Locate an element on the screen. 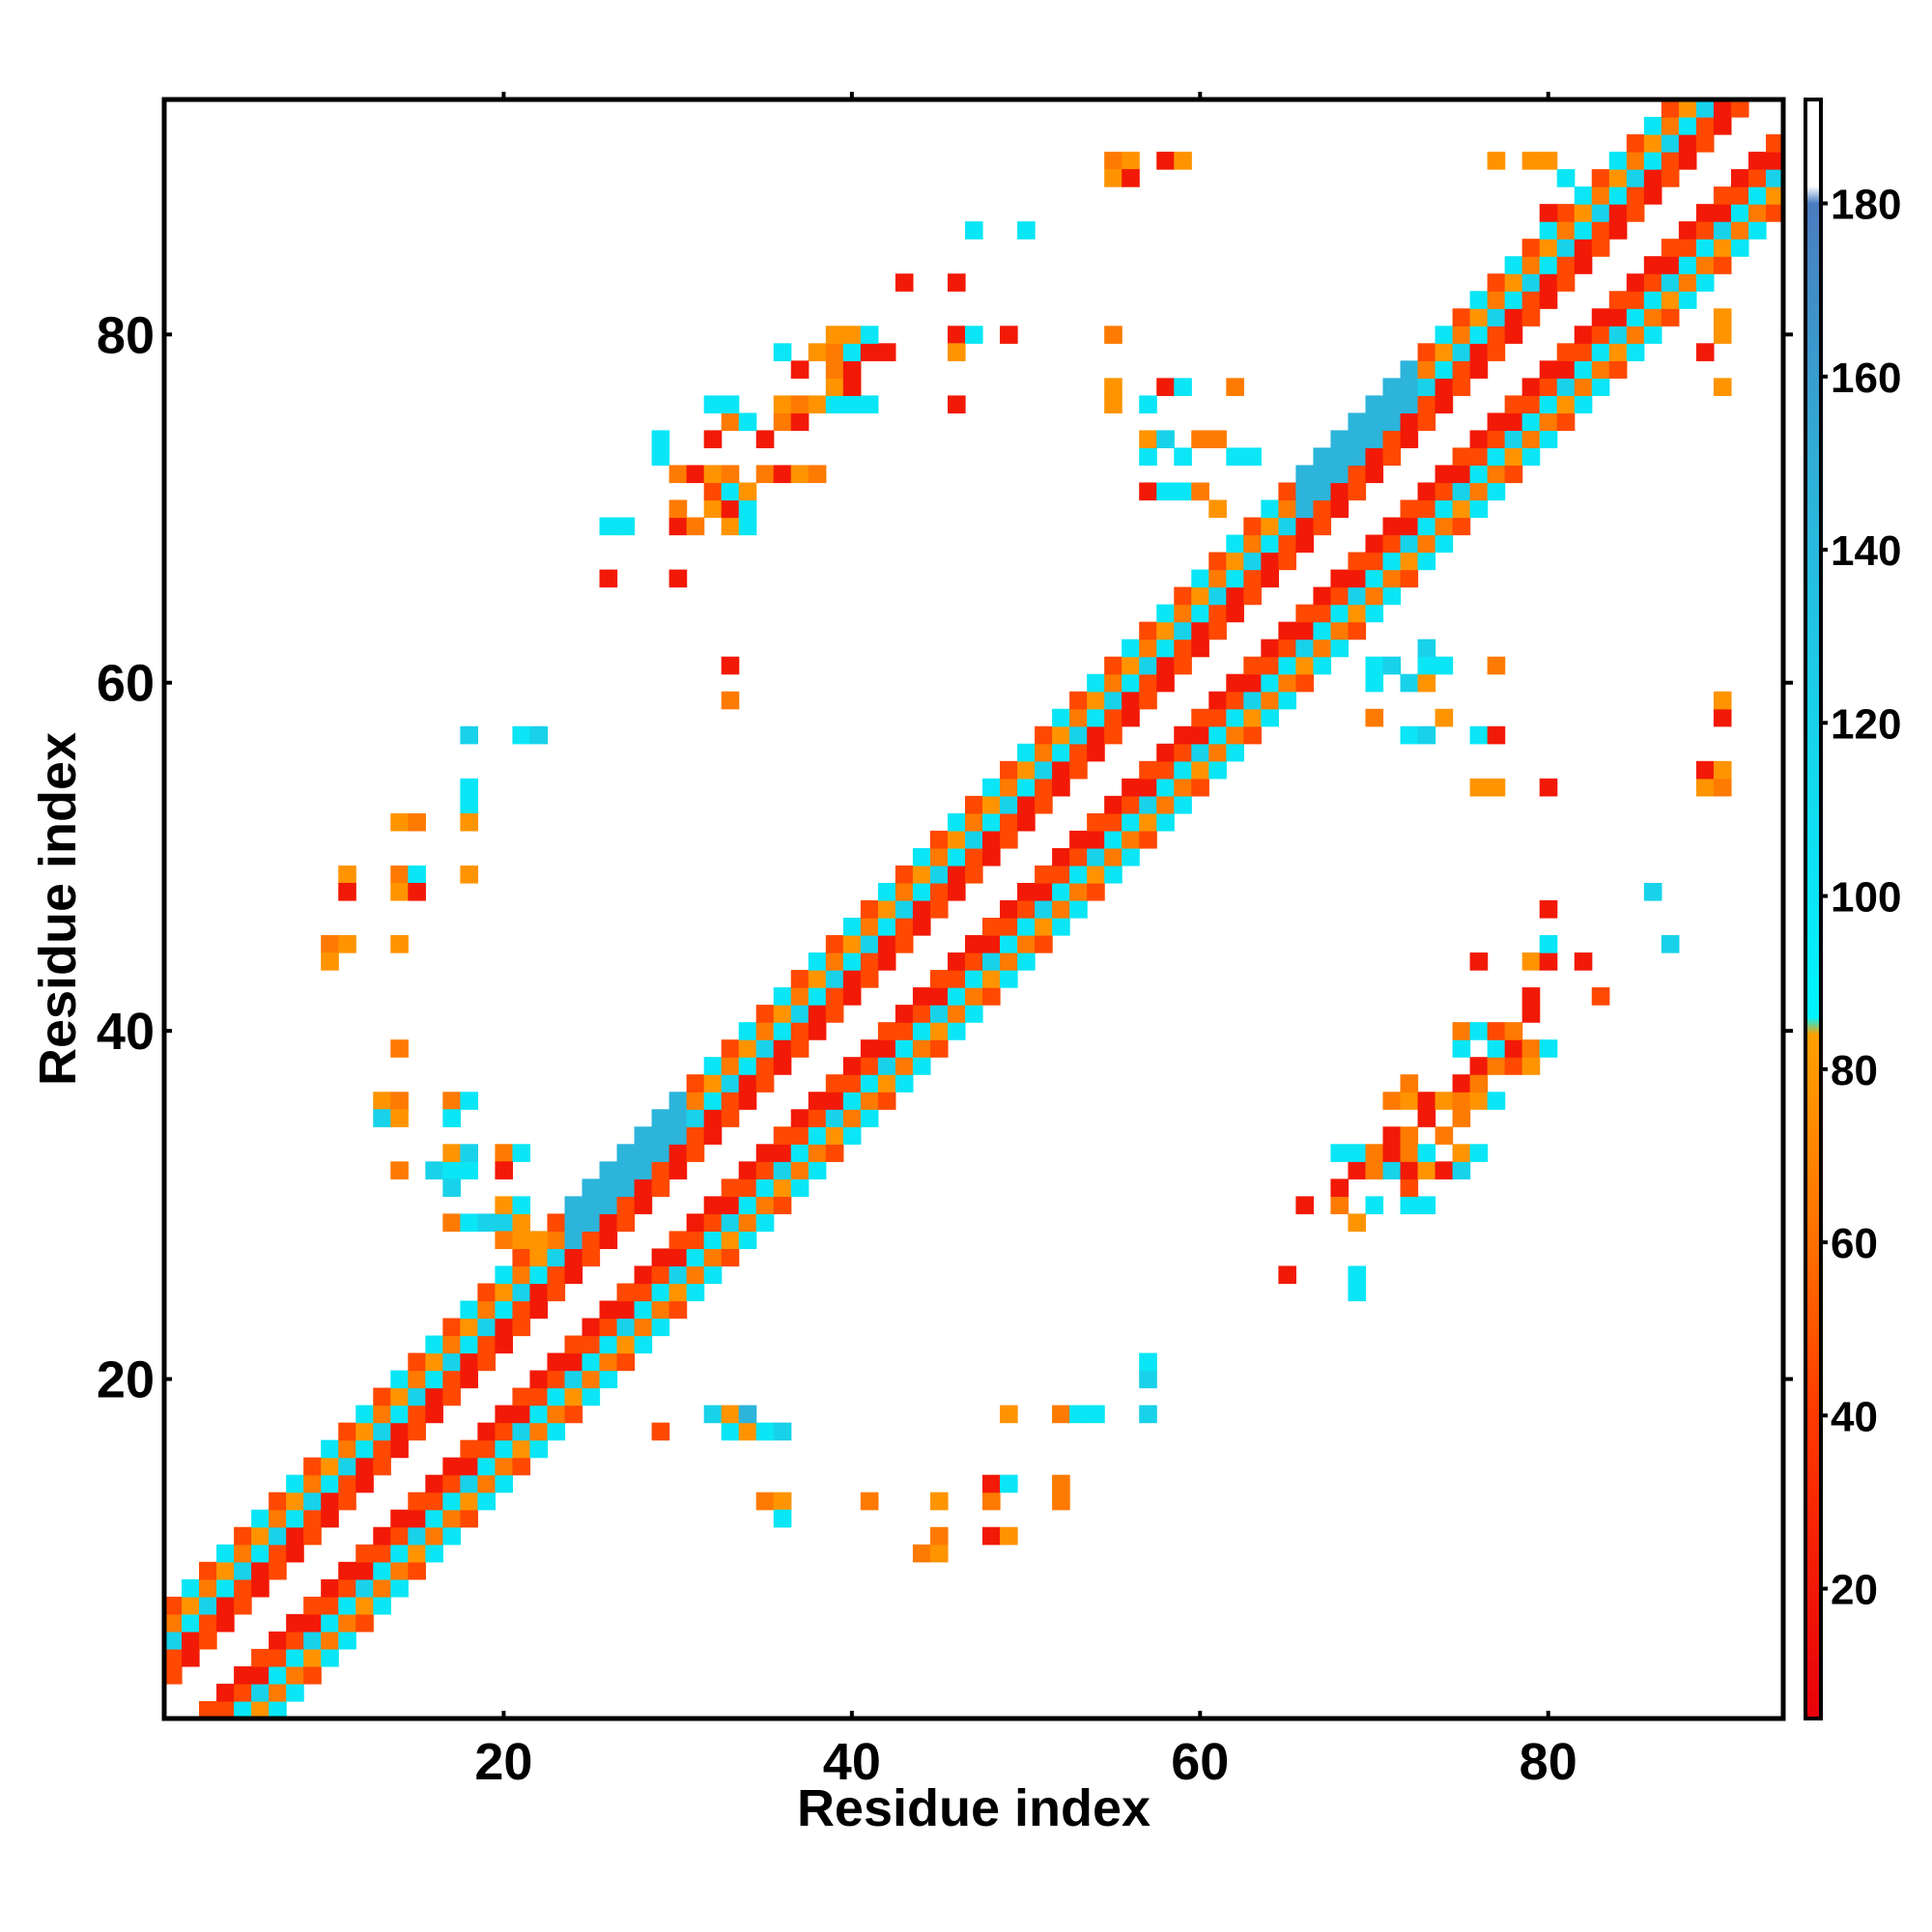 This screenshot has width=1932, height=1932. y-axis-title: Residue index is located at coordinates (58, 909).